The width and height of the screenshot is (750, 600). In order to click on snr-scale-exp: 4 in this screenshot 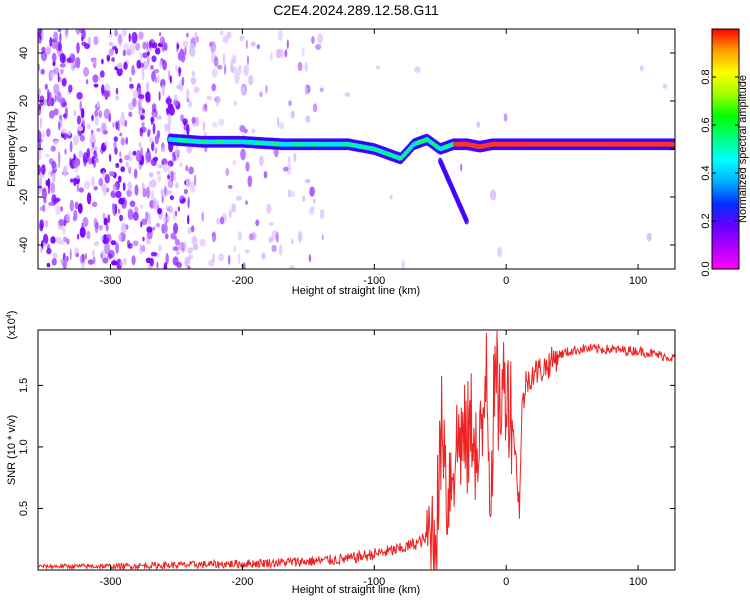, I will do `click(9, 316)`.